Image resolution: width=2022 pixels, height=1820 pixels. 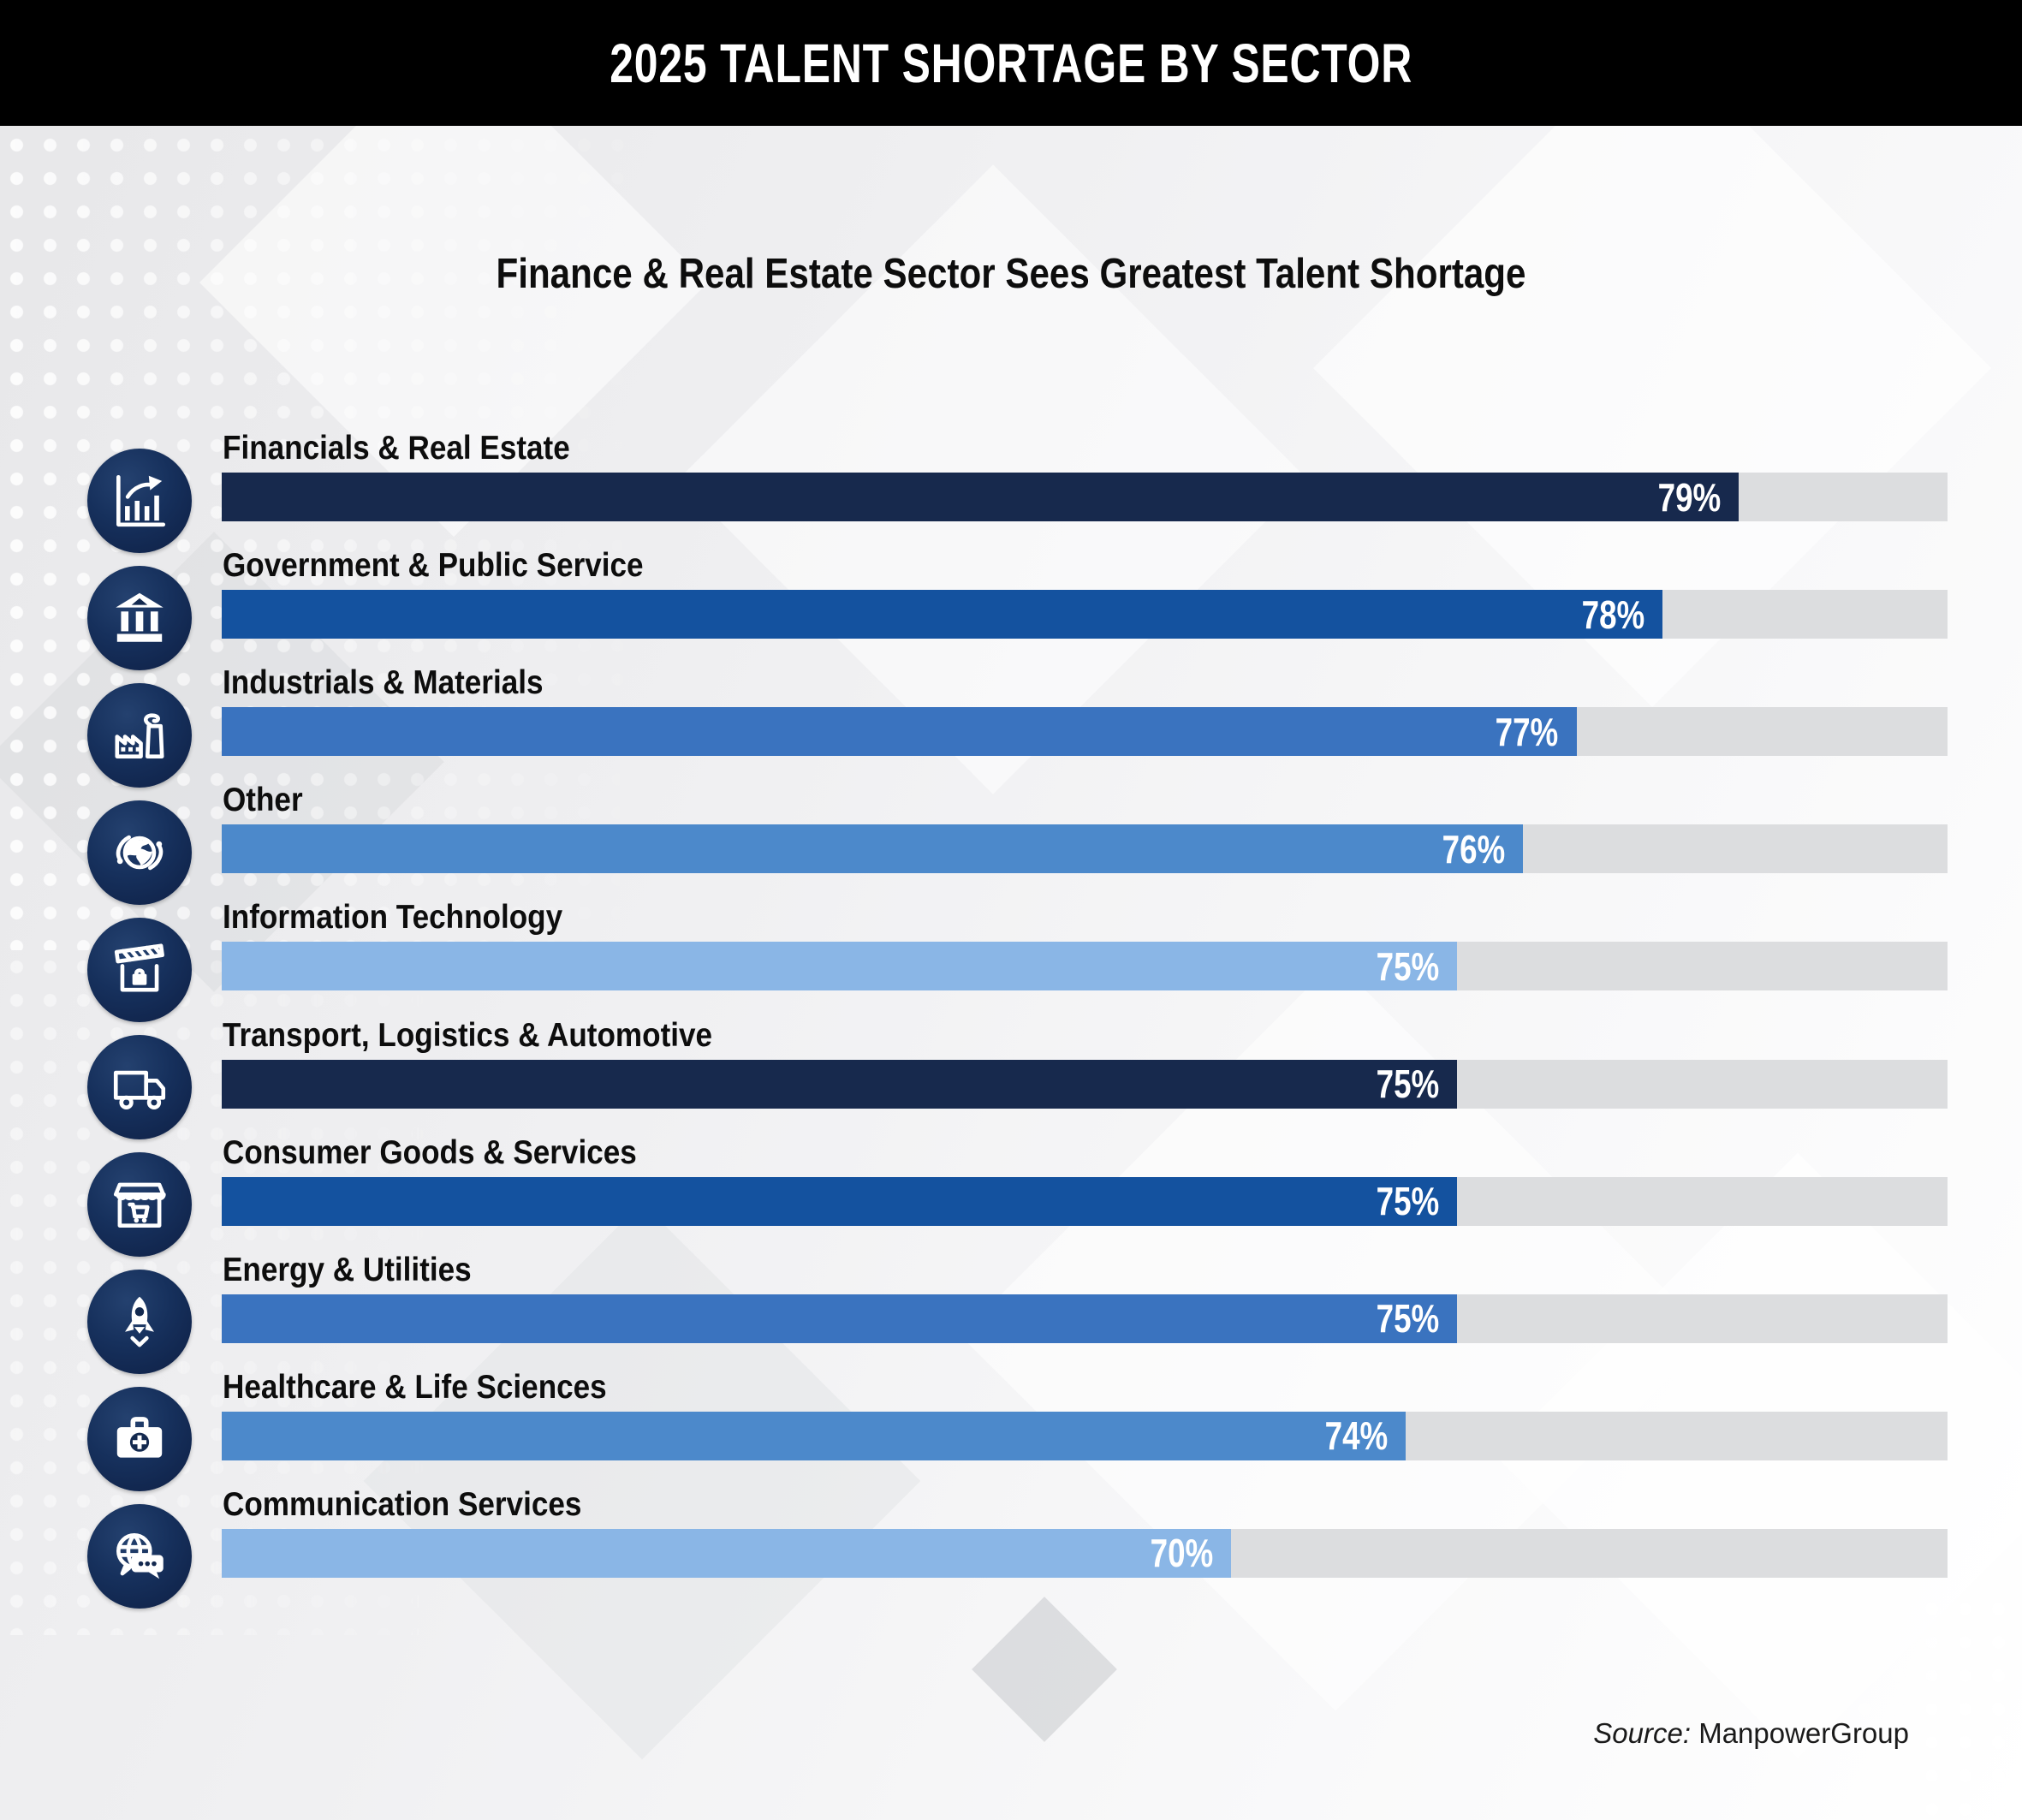 I want to click on page-title: 2025 TALENT SHORTAGE BY SECTOR, so click(x=1011, y=63).